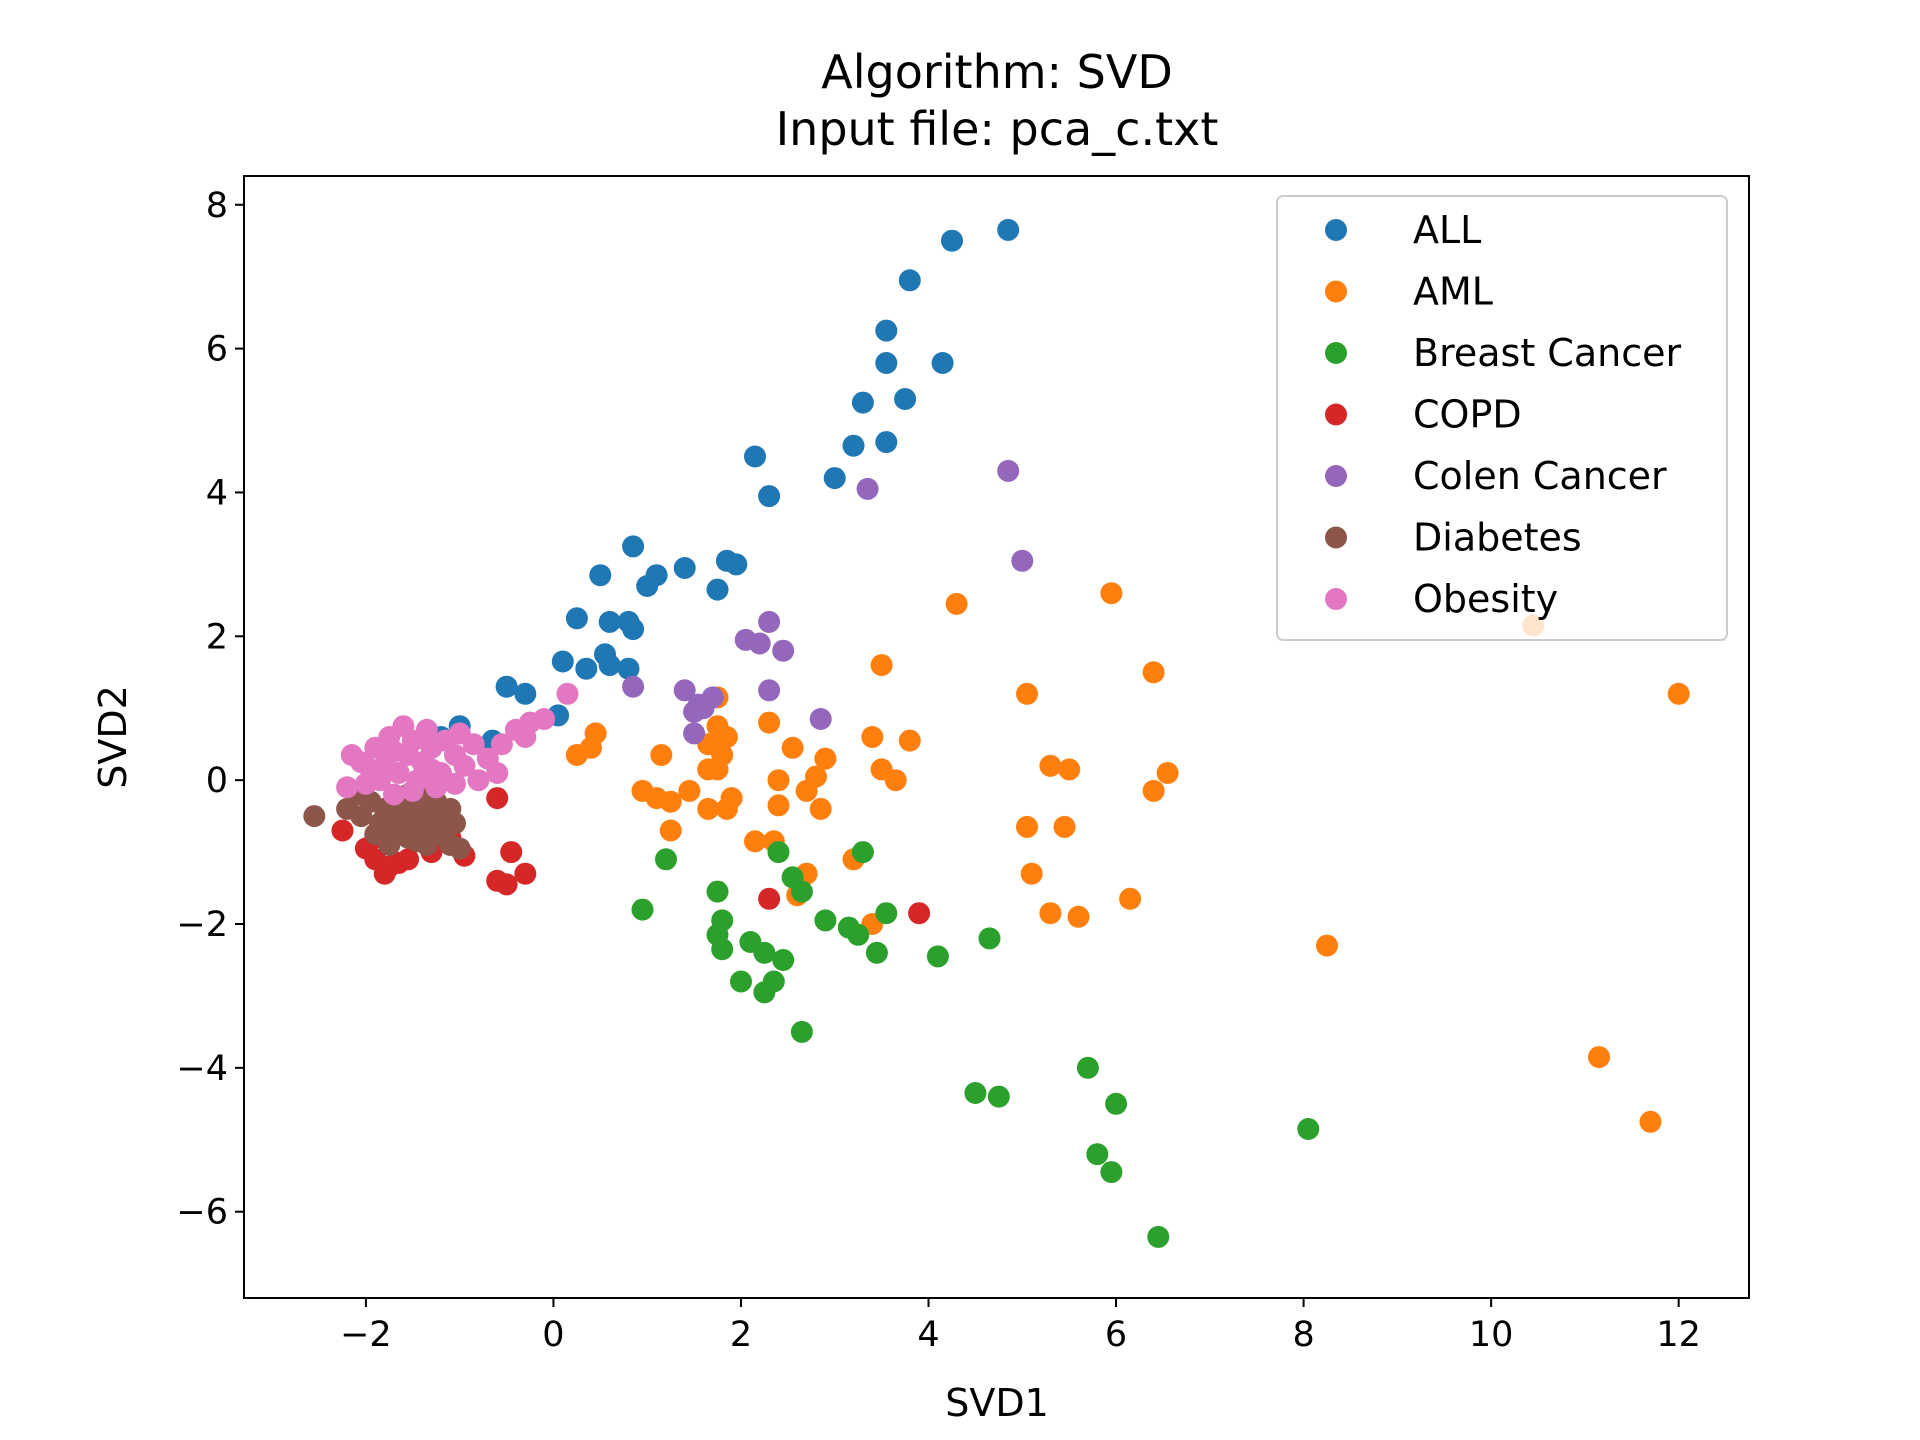 The width and height of the screenshot is (1920, 1440). Describe the element at coordinates (1540, 476) in the screenshot. I see `legend-label: Colen Cancer` at that location.